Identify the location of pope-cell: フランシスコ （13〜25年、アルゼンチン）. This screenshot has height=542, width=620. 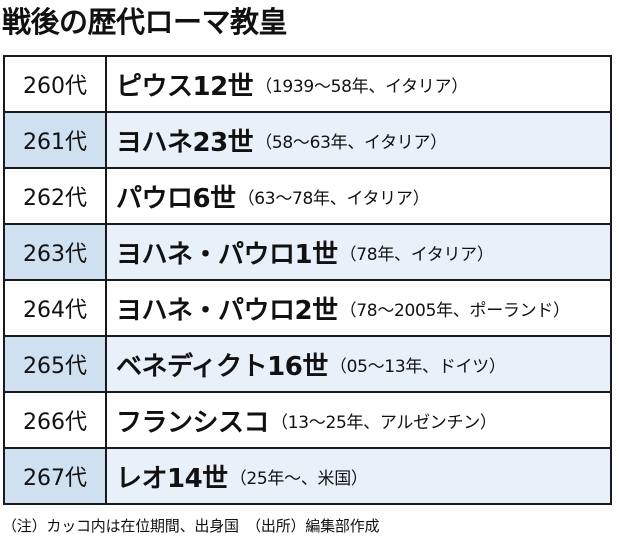
(358, 420).